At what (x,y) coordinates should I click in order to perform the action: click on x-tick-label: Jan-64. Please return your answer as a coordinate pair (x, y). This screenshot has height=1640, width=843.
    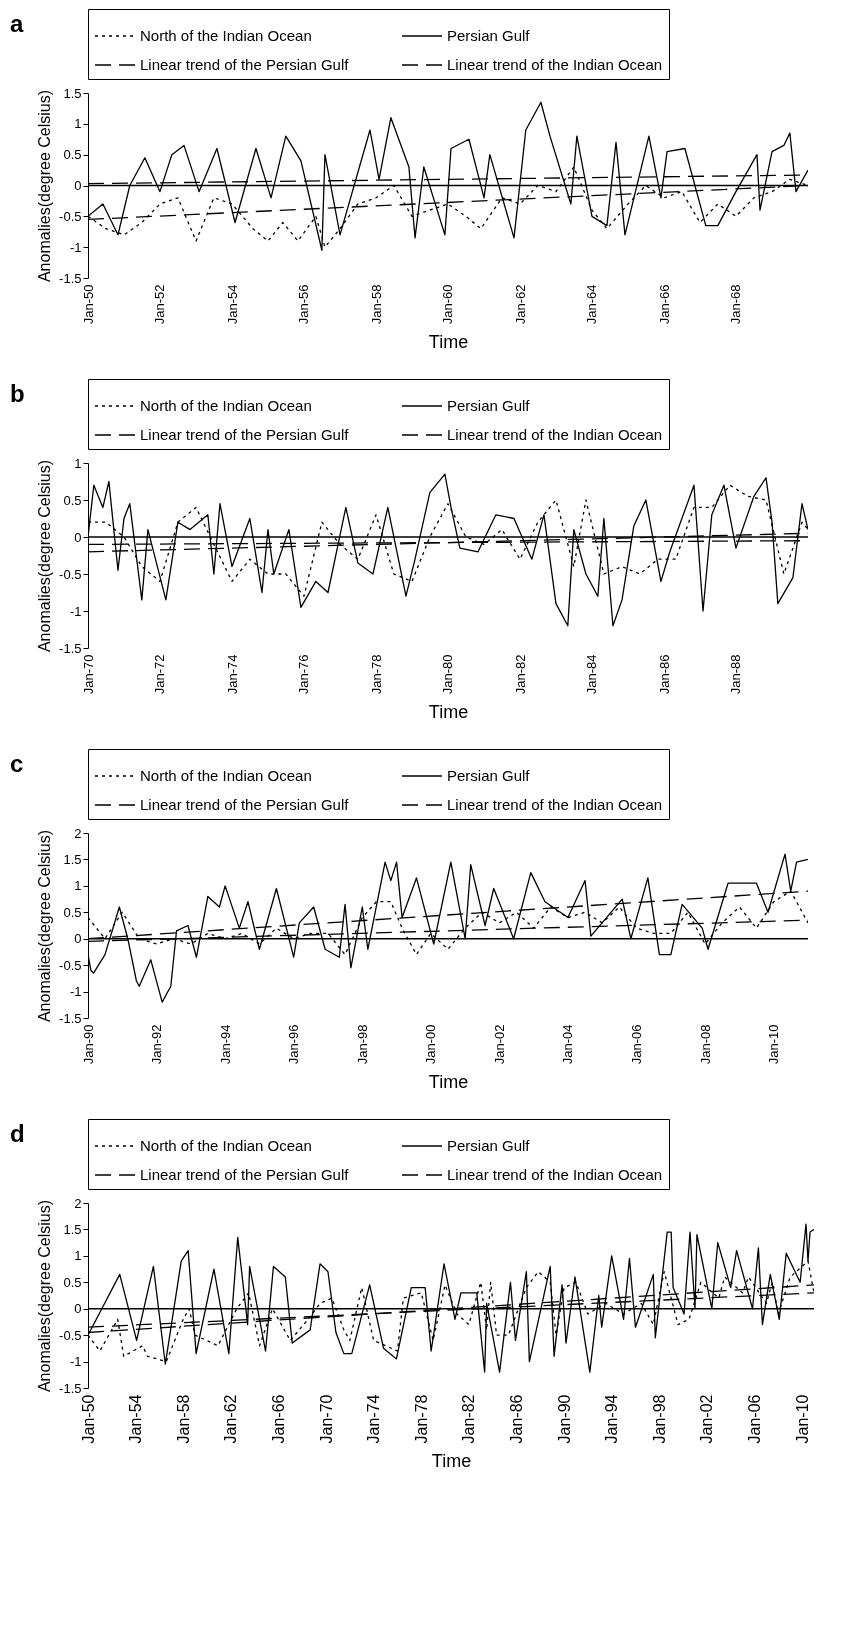
    Looking at the image, I should click on (592, 304).